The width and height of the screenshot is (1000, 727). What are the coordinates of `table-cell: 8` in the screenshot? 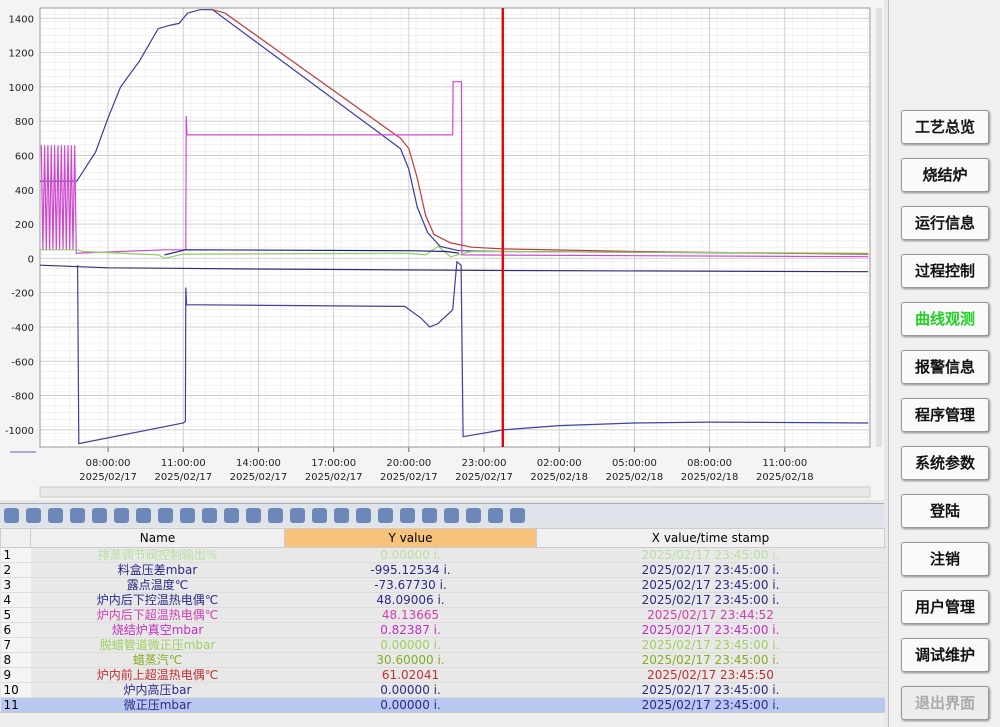 It's located at (15, 660).